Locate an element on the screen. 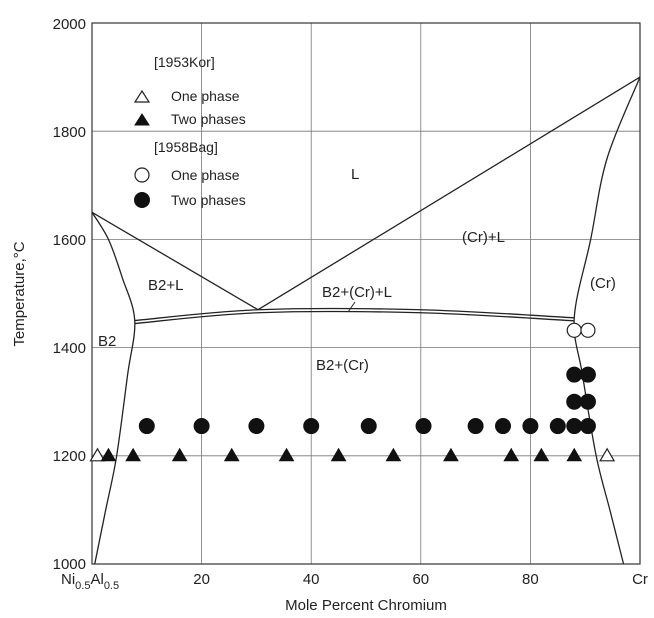 The width and height of the screenshot is (654, 618). boundary-b2-solvus is located at coordinates (113, 388).